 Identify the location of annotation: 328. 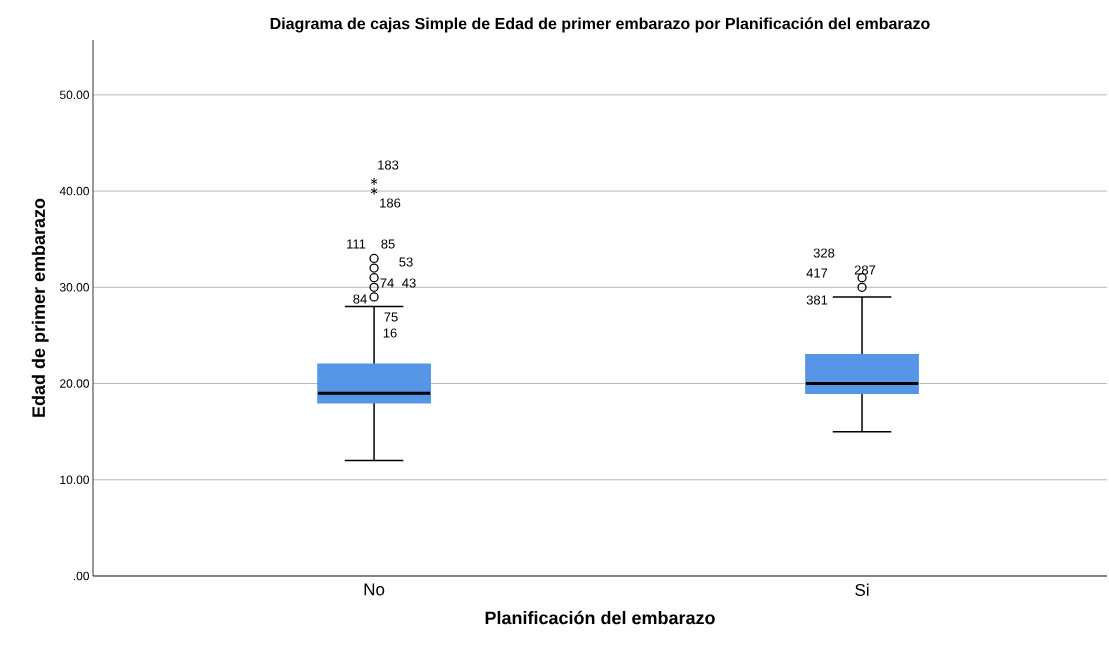
(824, 253).